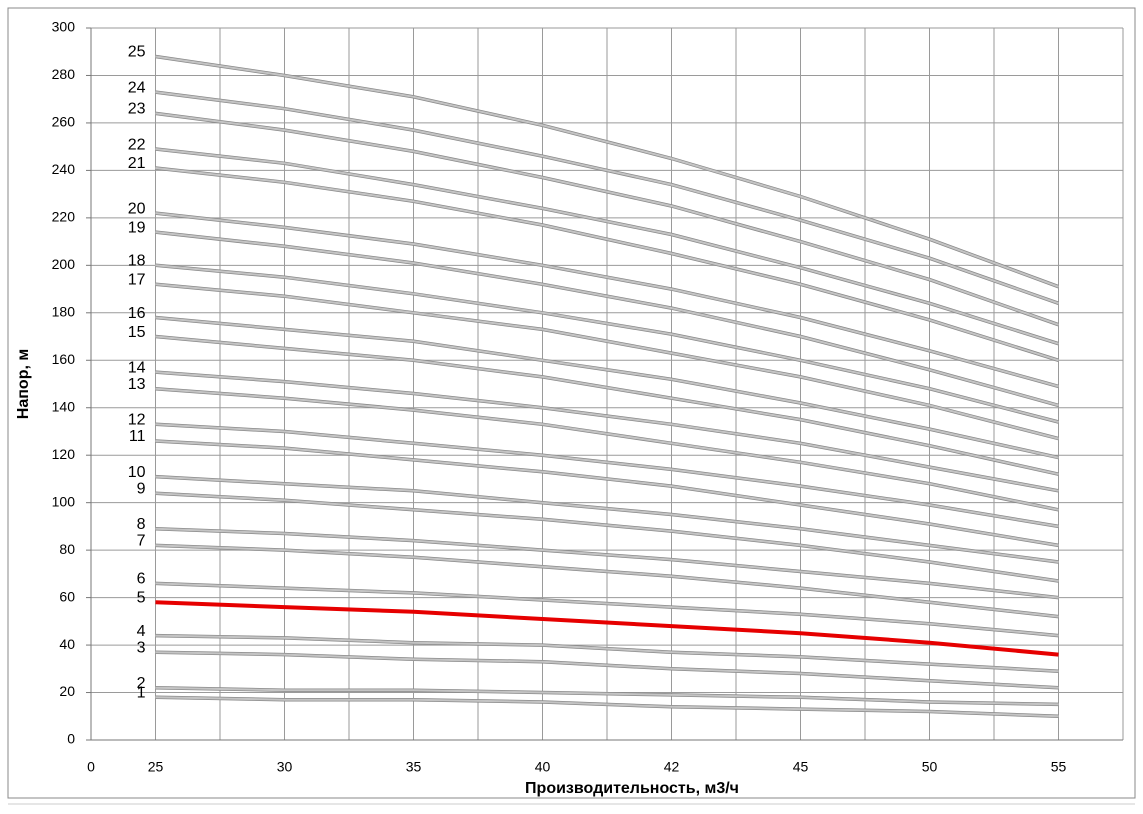 This screenshot has width=1143, height=814. Describe the element at coordinates (137, 436) in the screenshot. I see `series-label: 11` at that location.